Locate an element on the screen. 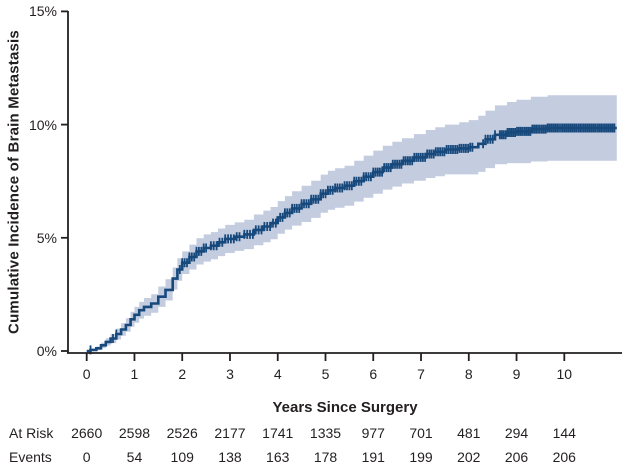  at-risk-count-year-6: 977 is located at coordinates (373, 433).